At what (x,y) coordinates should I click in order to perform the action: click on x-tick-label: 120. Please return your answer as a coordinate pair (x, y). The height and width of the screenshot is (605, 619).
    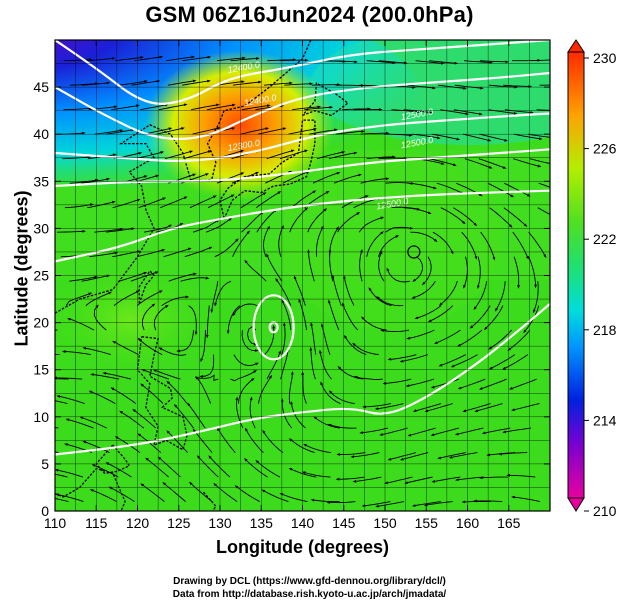
    Looking at the image, I should click on (138, 523).